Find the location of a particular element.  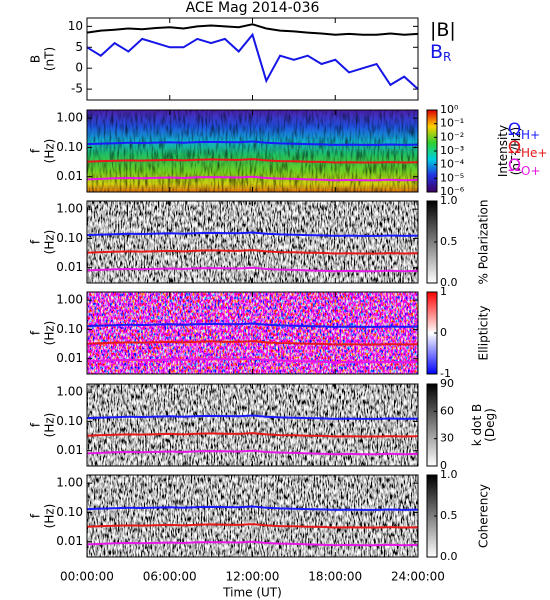

colorbar-tick-label: 0.5 is located at coordinates (449, 241).